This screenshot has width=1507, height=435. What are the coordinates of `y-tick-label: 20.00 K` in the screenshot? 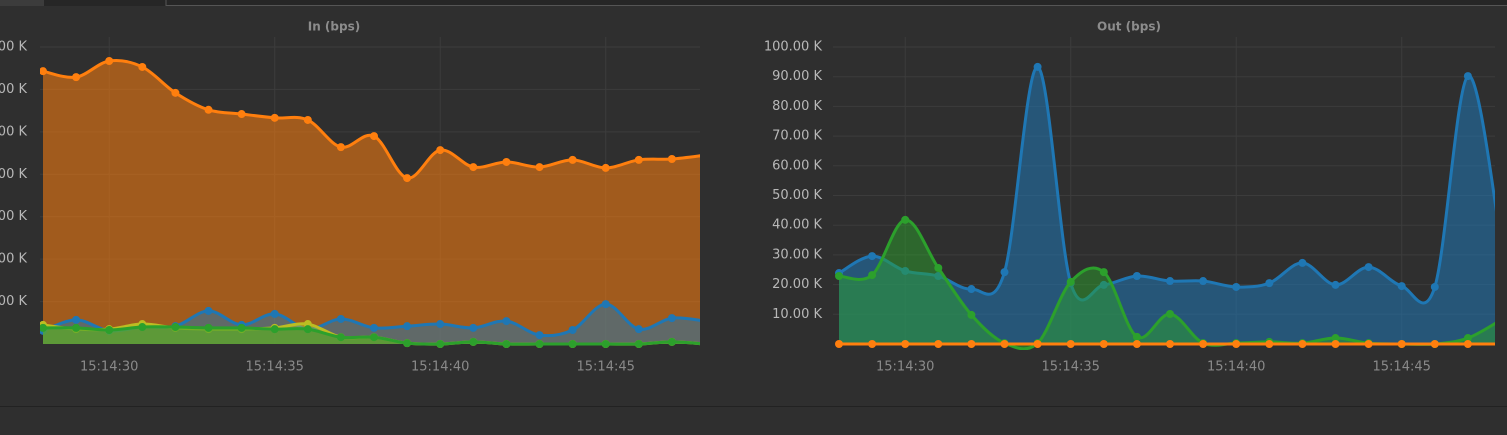 It's located at (797, 284).